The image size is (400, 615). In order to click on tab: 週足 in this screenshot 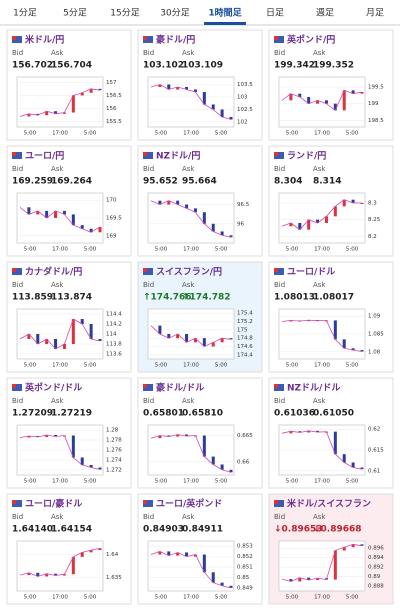, I will do `click(325, 13)`.